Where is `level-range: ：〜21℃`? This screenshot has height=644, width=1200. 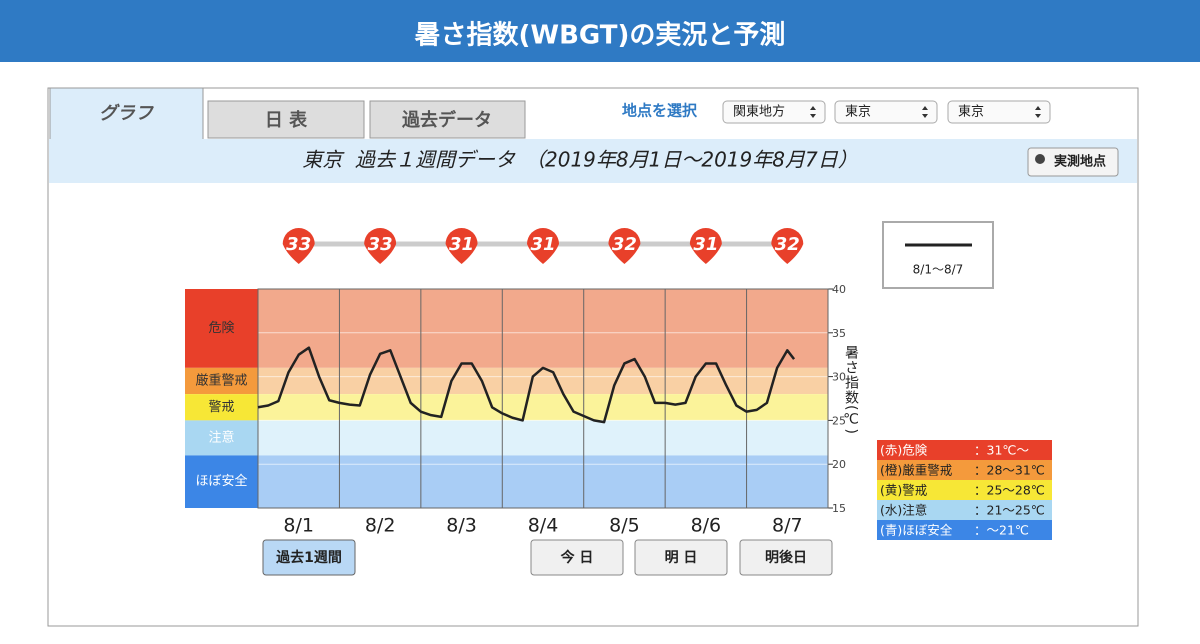 level-range: ：〜21℃ is located at coordinates (1001, 530).